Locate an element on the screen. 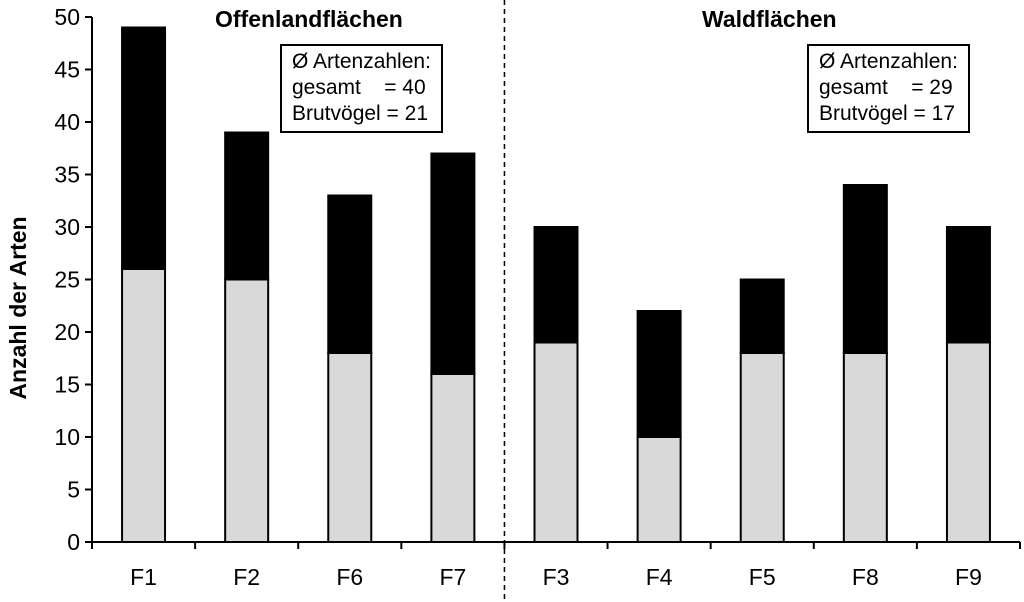 This screenshot has height=602, width=1024. stats-box-breeding: Brutvögel = 17 is located at coordinates (887, 113).